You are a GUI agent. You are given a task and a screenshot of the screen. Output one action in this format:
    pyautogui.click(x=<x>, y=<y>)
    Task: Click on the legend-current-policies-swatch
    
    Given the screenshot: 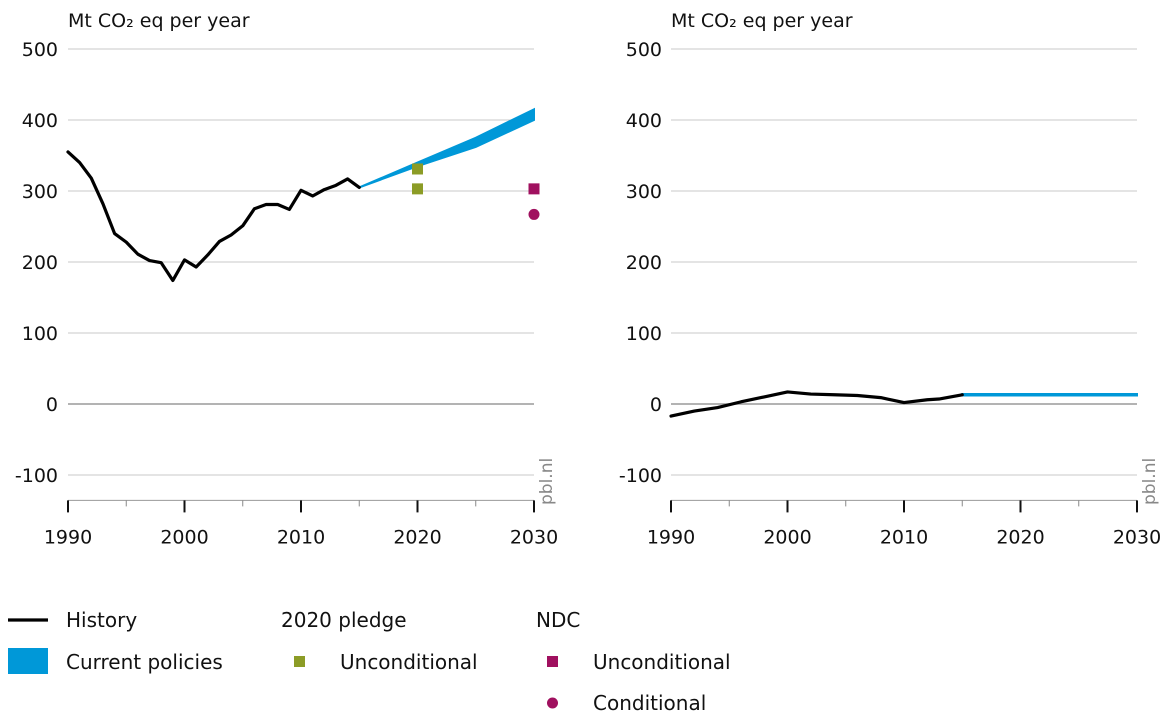 What is the action you would take?
    pyautogui.click(x=28, y=661)
    